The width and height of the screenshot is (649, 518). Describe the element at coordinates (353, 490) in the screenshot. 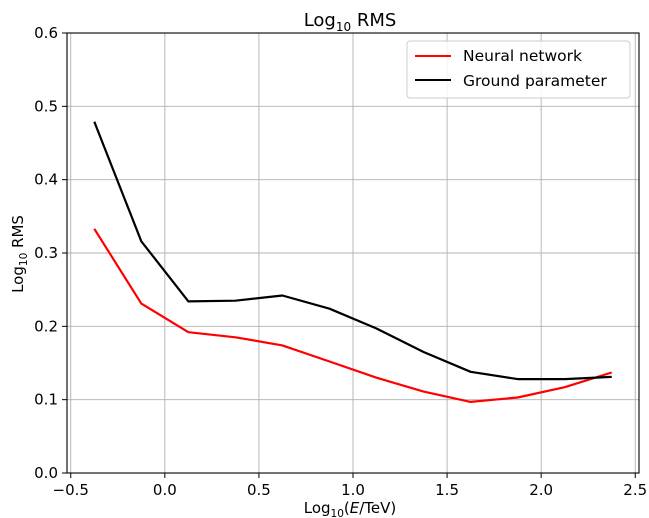

I see `x-tick-label: 1.0` at that location.